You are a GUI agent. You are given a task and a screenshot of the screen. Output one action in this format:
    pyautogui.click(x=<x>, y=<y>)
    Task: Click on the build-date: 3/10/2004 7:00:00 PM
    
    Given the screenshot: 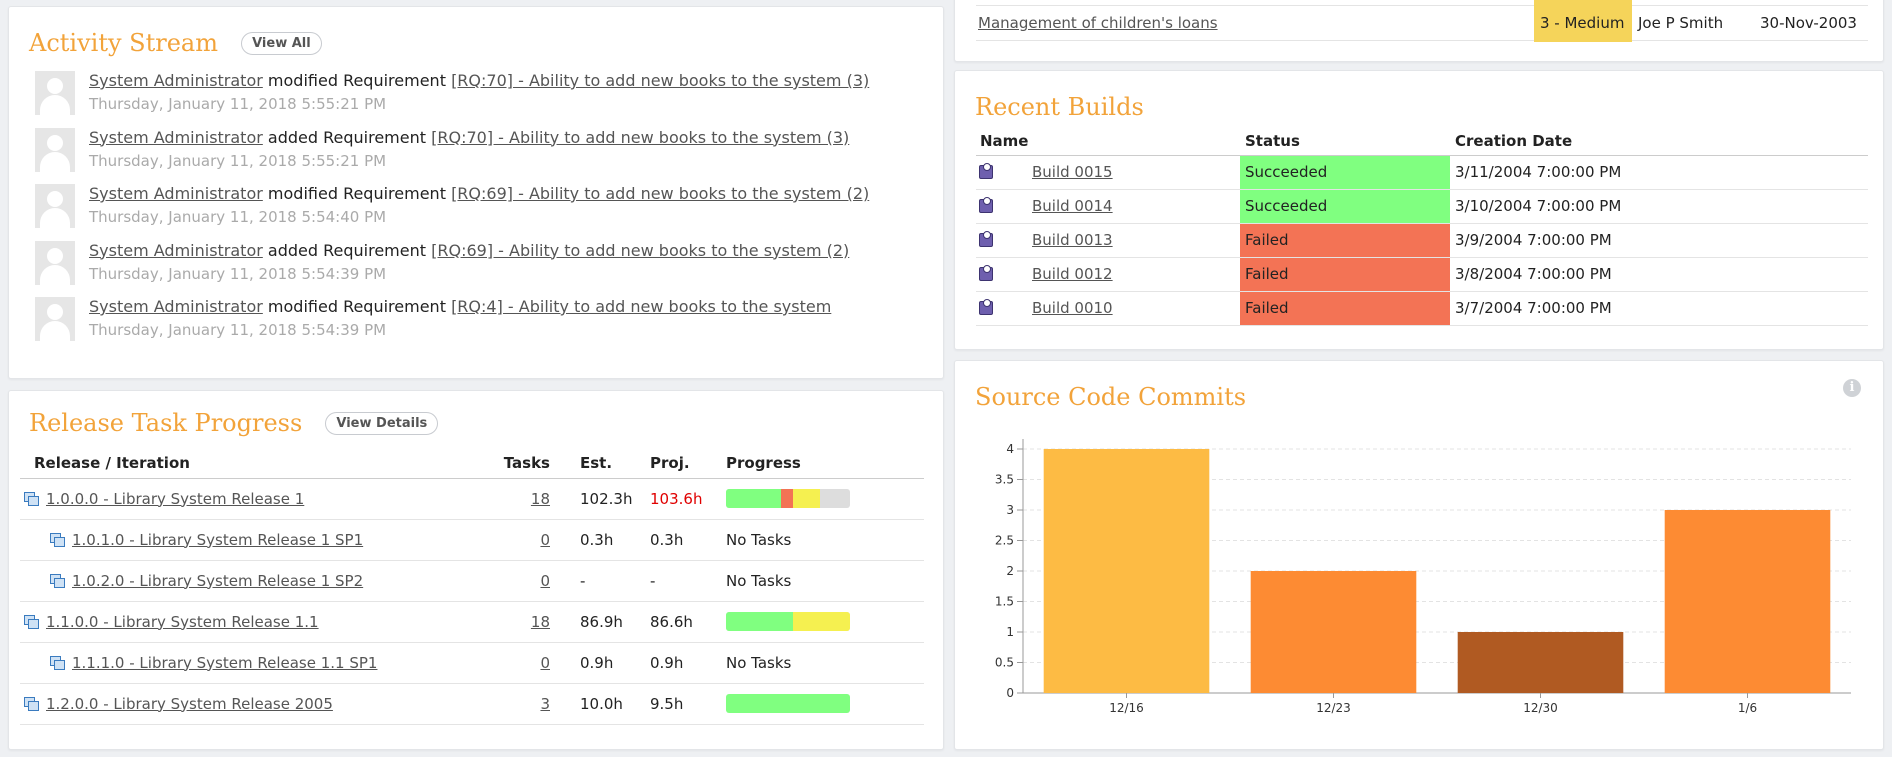 What is the action you would take?
    pyautogui.click(x=1659, y=206)
    